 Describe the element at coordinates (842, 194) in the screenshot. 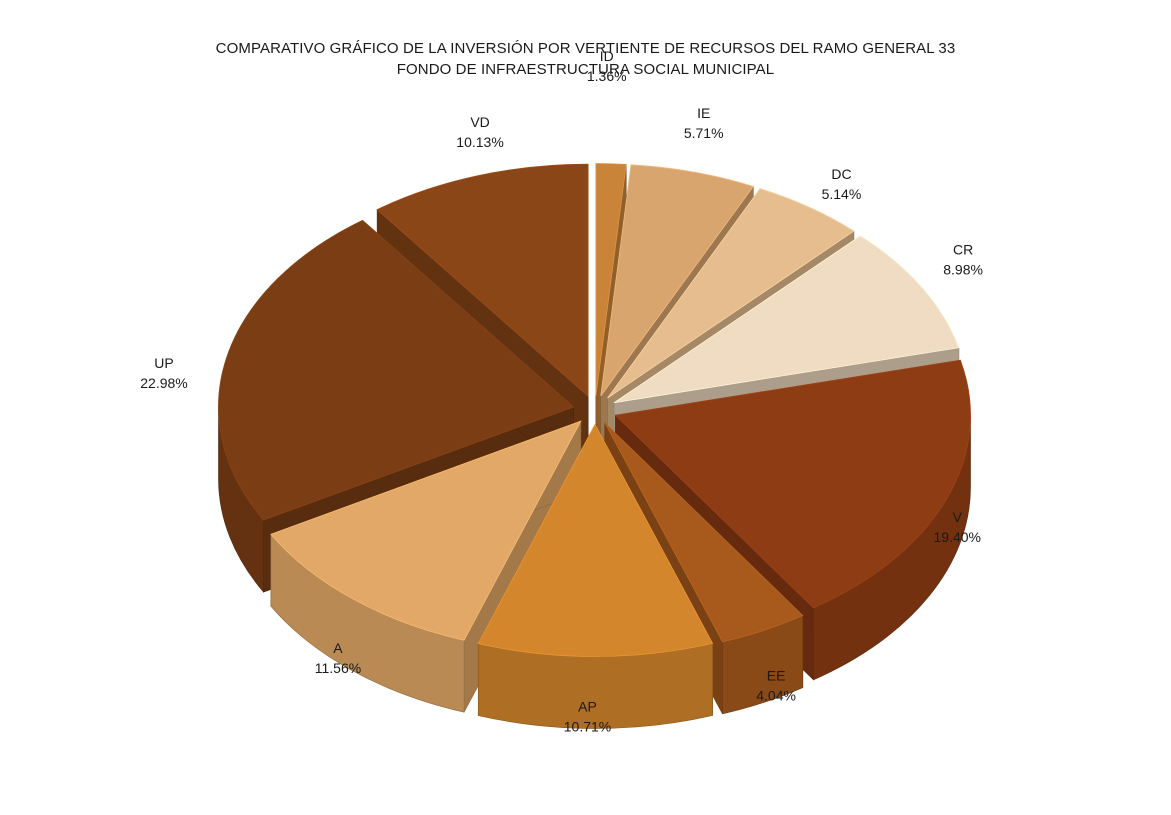

I see `slice-dc-percent: 5.14%` at that location.